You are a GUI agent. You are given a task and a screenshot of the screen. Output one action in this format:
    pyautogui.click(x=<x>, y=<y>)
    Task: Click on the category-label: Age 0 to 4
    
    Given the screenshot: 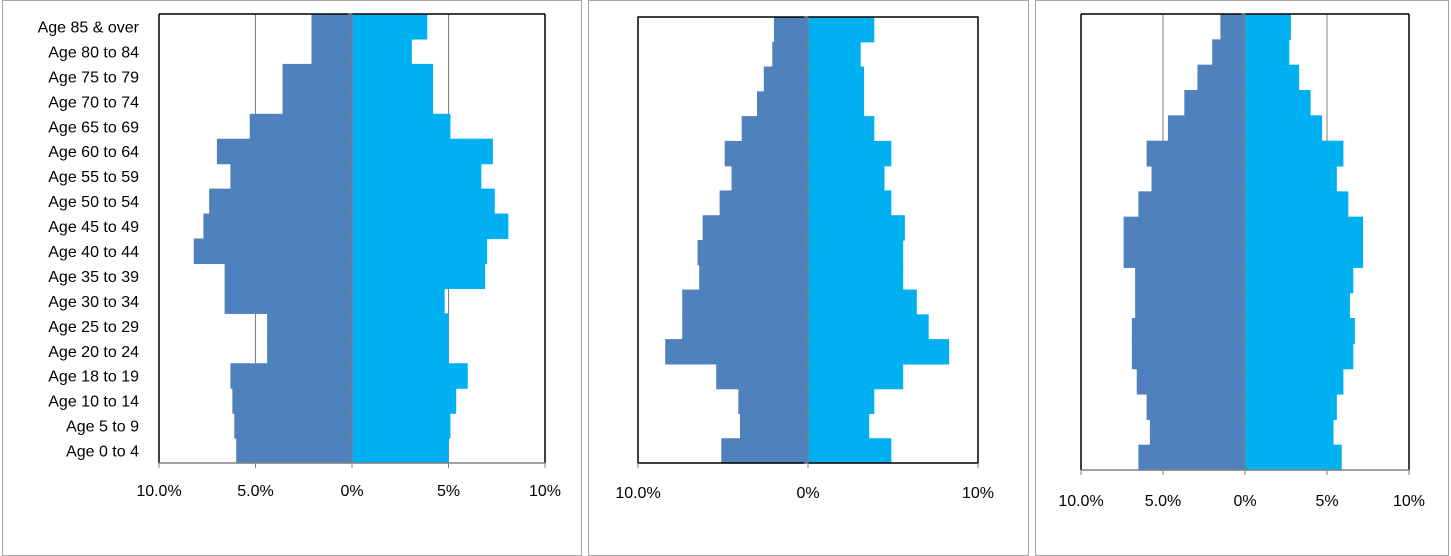 What is the action you would take?
    pyautogui.click(x=102, y=452)
    